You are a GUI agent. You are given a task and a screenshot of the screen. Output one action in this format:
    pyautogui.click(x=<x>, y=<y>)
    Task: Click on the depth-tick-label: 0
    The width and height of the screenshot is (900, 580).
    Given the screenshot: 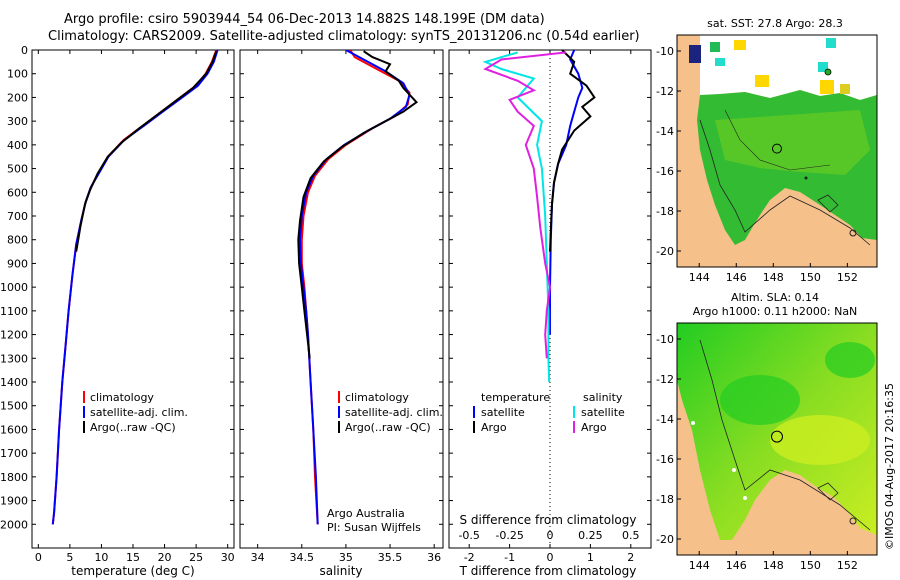 What is the action you would take?
    pyautogui.click(x=24, y=50)
    